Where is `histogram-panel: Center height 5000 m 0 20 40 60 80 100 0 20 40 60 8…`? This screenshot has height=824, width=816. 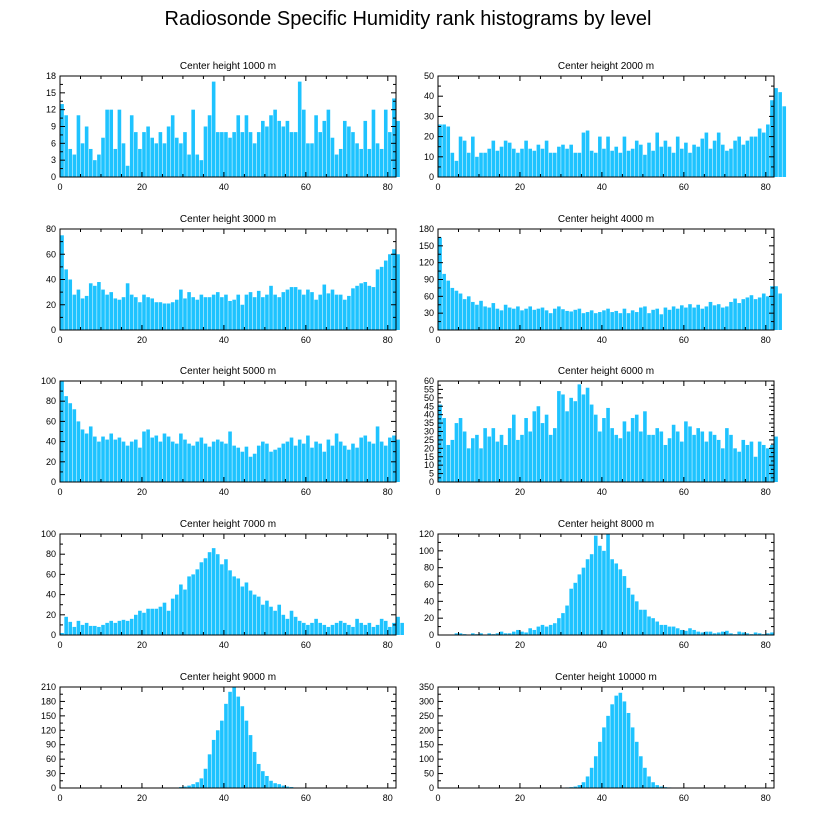
histogram-panel: Center height 5000 m 0 20 40 60 80 100 0 20 40 60 8… is located at coordinates (220, 431).